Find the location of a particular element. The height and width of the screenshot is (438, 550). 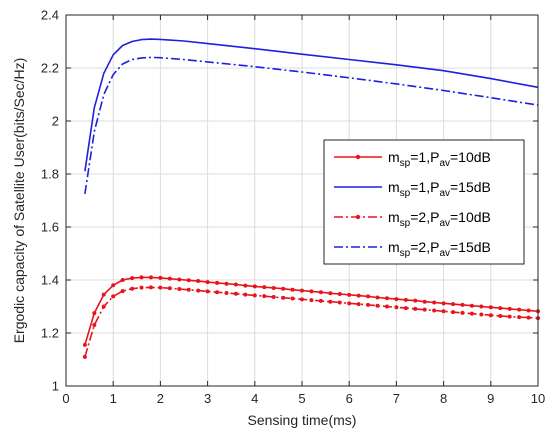

x-axis-label: Sensing time(ms) is located at coordinates (302, 420).